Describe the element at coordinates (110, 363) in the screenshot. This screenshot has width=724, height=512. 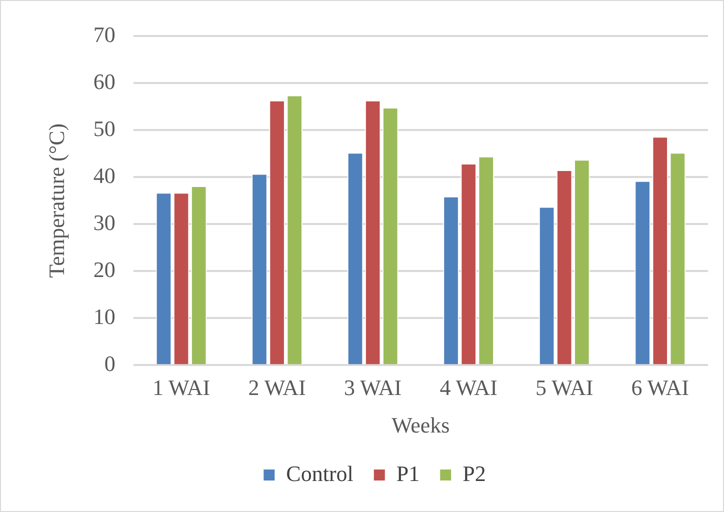
I see `y-tick-label: 0` at that location.